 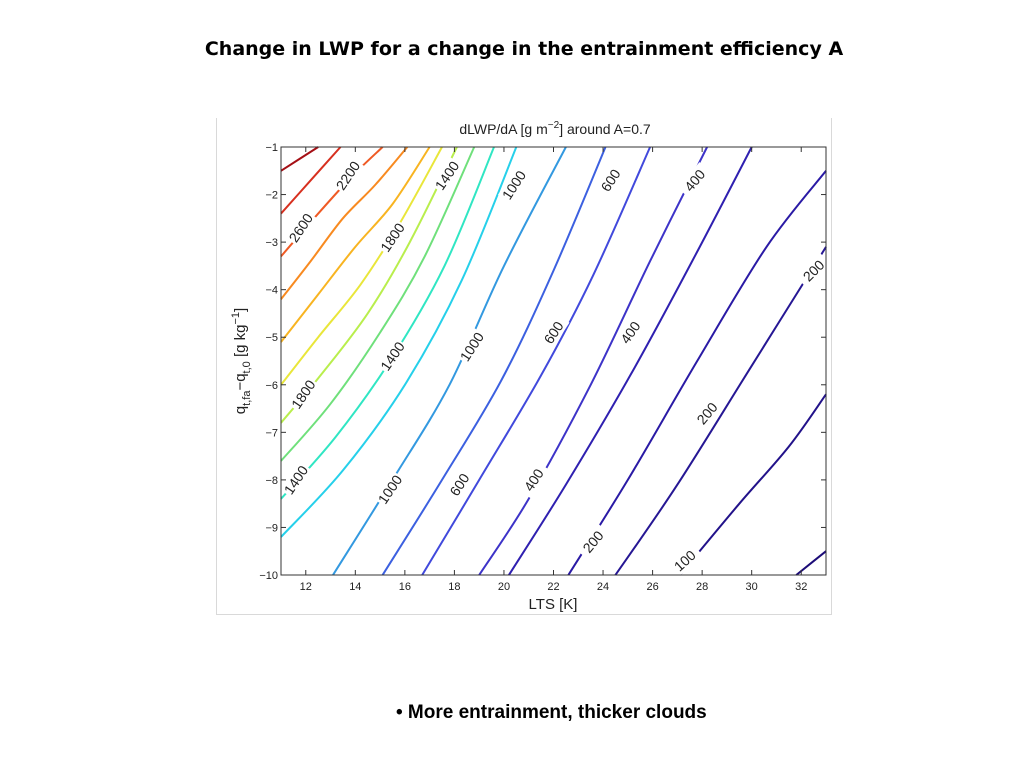 I want to click on contour-label-2600: 2600, so click(x=300, y=228).